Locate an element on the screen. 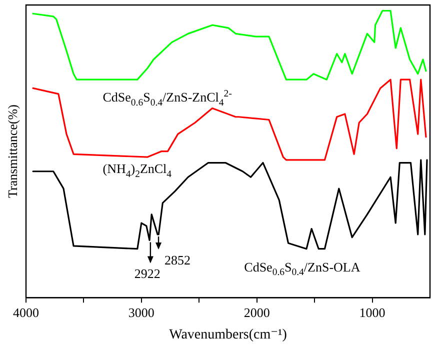 Image resolution: width=433 pixels, height=347 pixels. x-tick-label: 4000 is located at coordinates (26, 312).